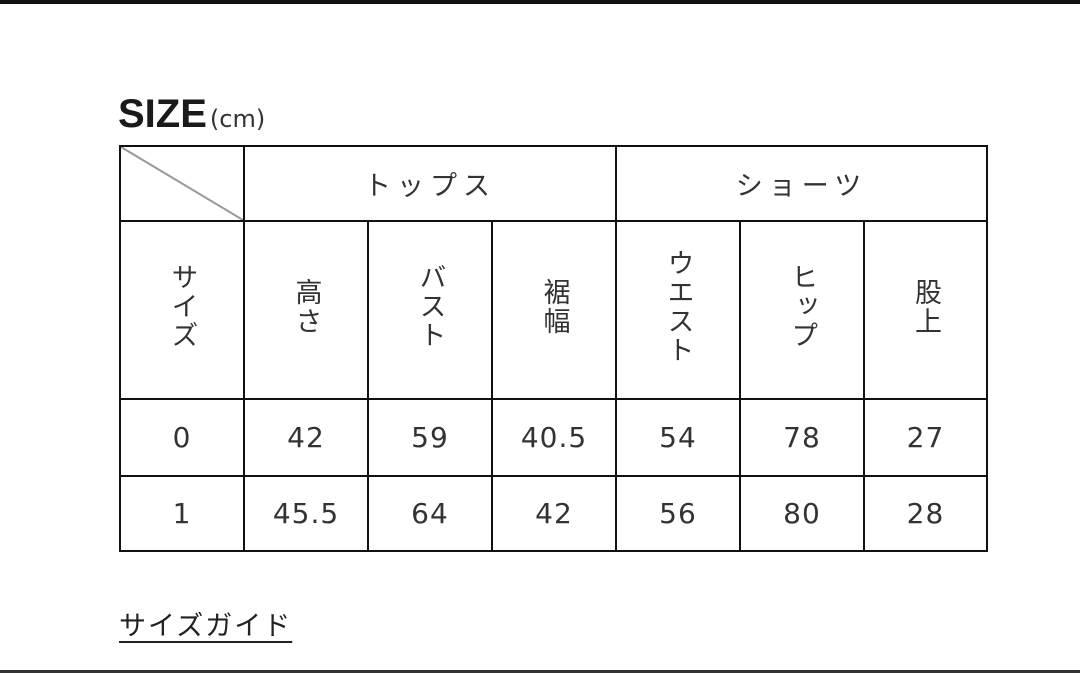 Image resolution: width=1080 pixels, height=673 pixels. What do you see at coordinates (182, 310) in the screenshot?
I see `header-size: サイズ` at bounding box center [182, 310].